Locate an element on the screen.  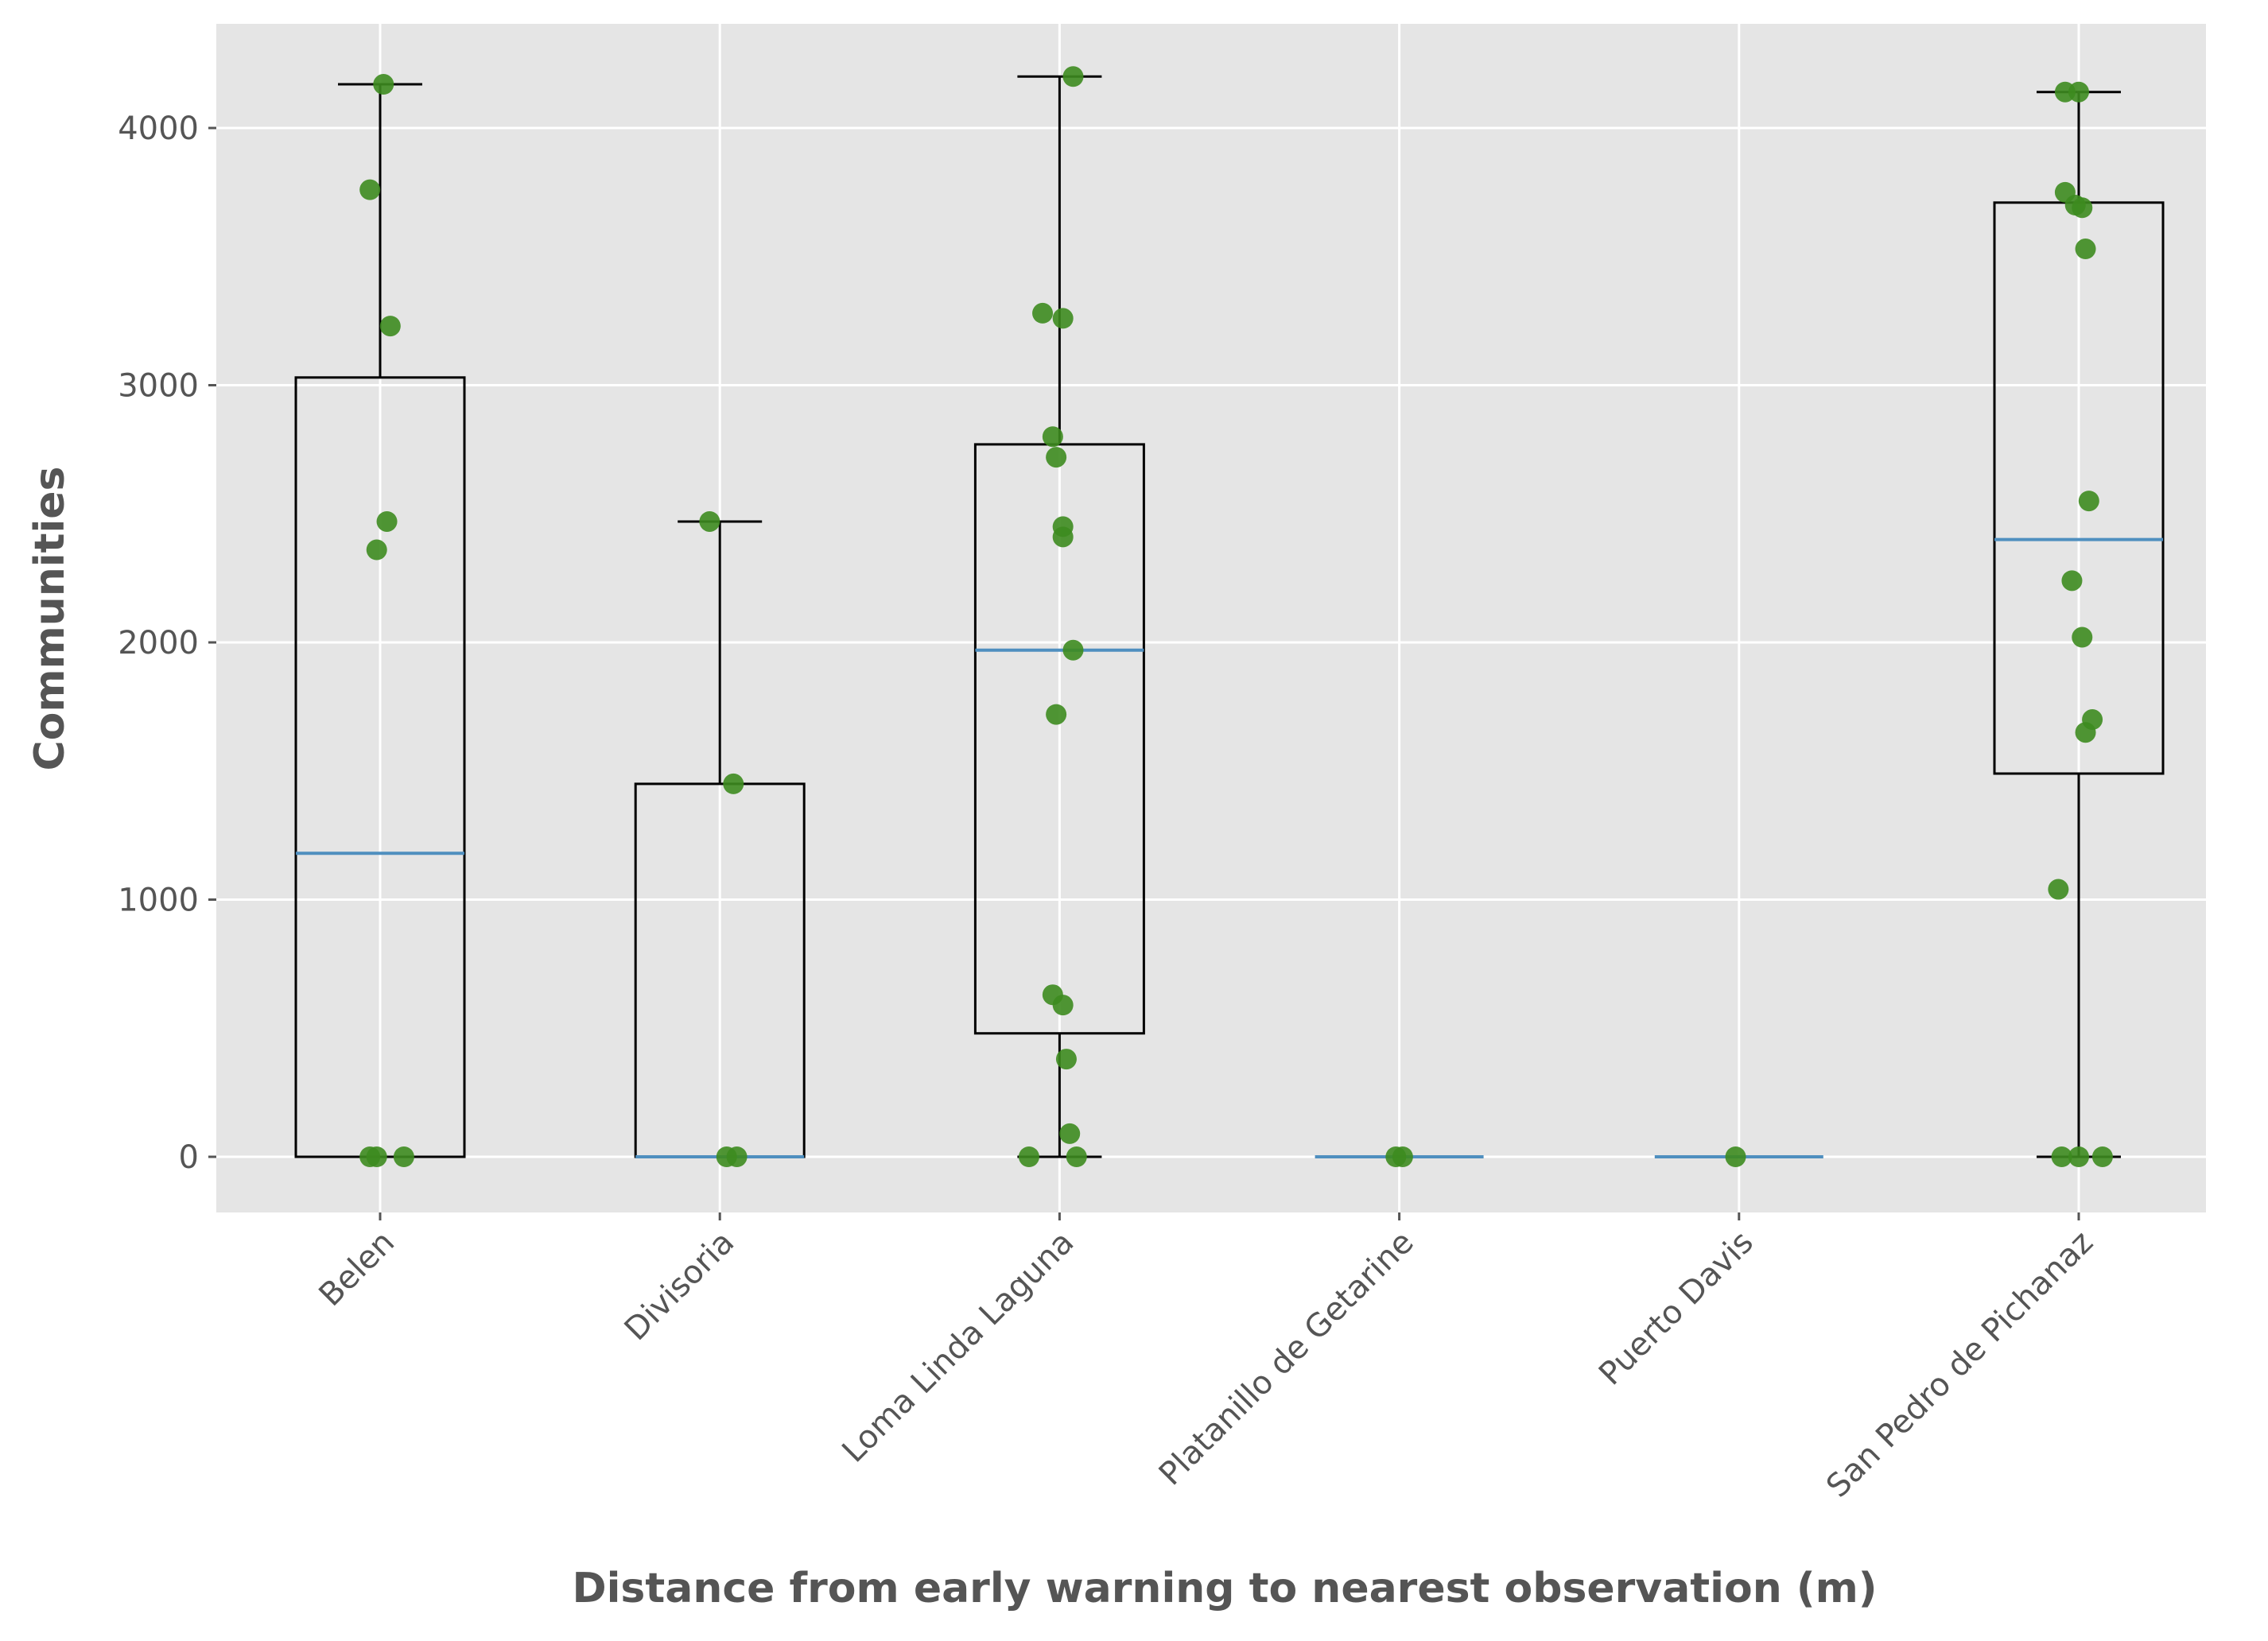
y-axis-label: Communities is located at coordinates (50, 618).